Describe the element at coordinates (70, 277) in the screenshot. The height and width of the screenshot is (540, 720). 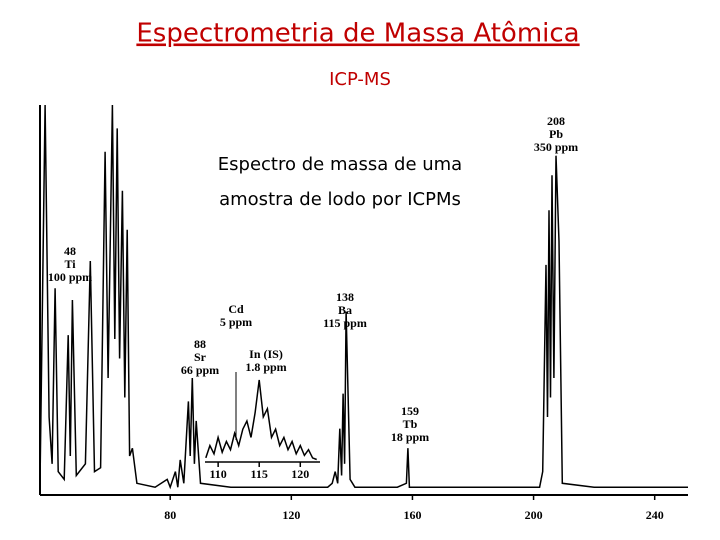
I see `peak-label: 100 ppm` at that location.